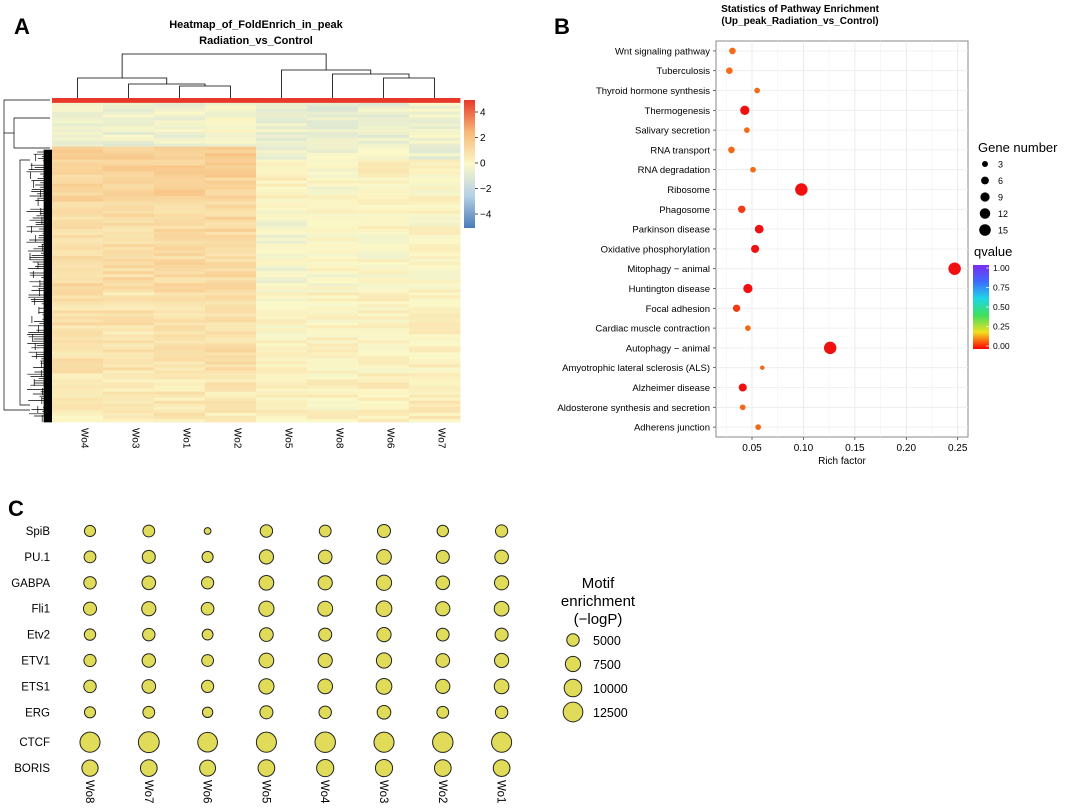 This screenshot has width=1065, height=811. What do you see at coordinates (668, 269) in the screenshot?
I see `pathway-label: Mitophagy − animal` at bounding box center [668, 269].